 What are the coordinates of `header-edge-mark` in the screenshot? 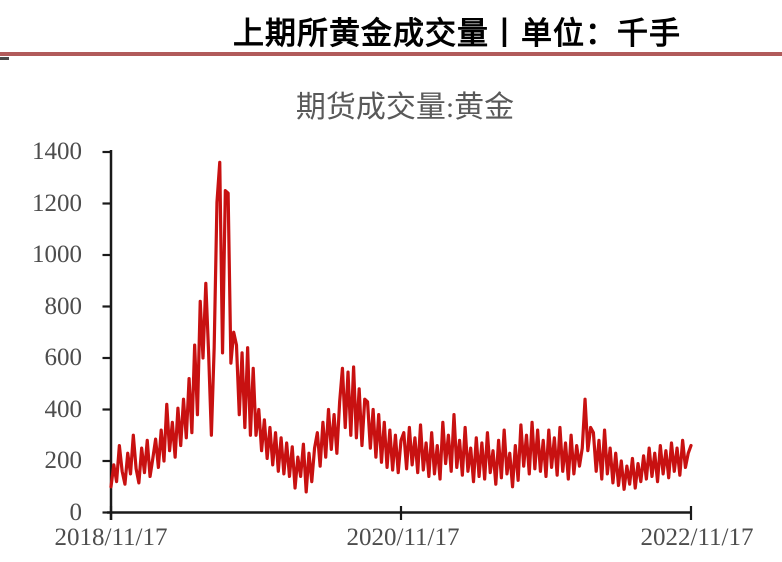 It's located at (4, 58).